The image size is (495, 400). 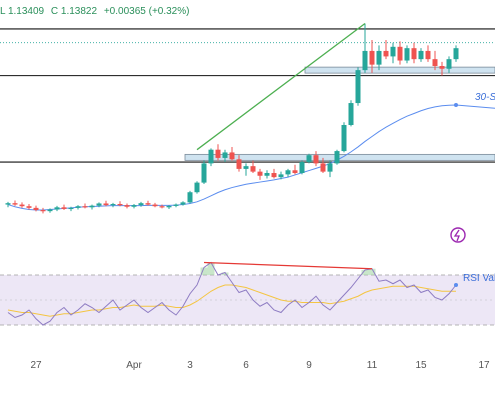 I want to click on low-value: L 1.13409, so click(x=22, y=11).